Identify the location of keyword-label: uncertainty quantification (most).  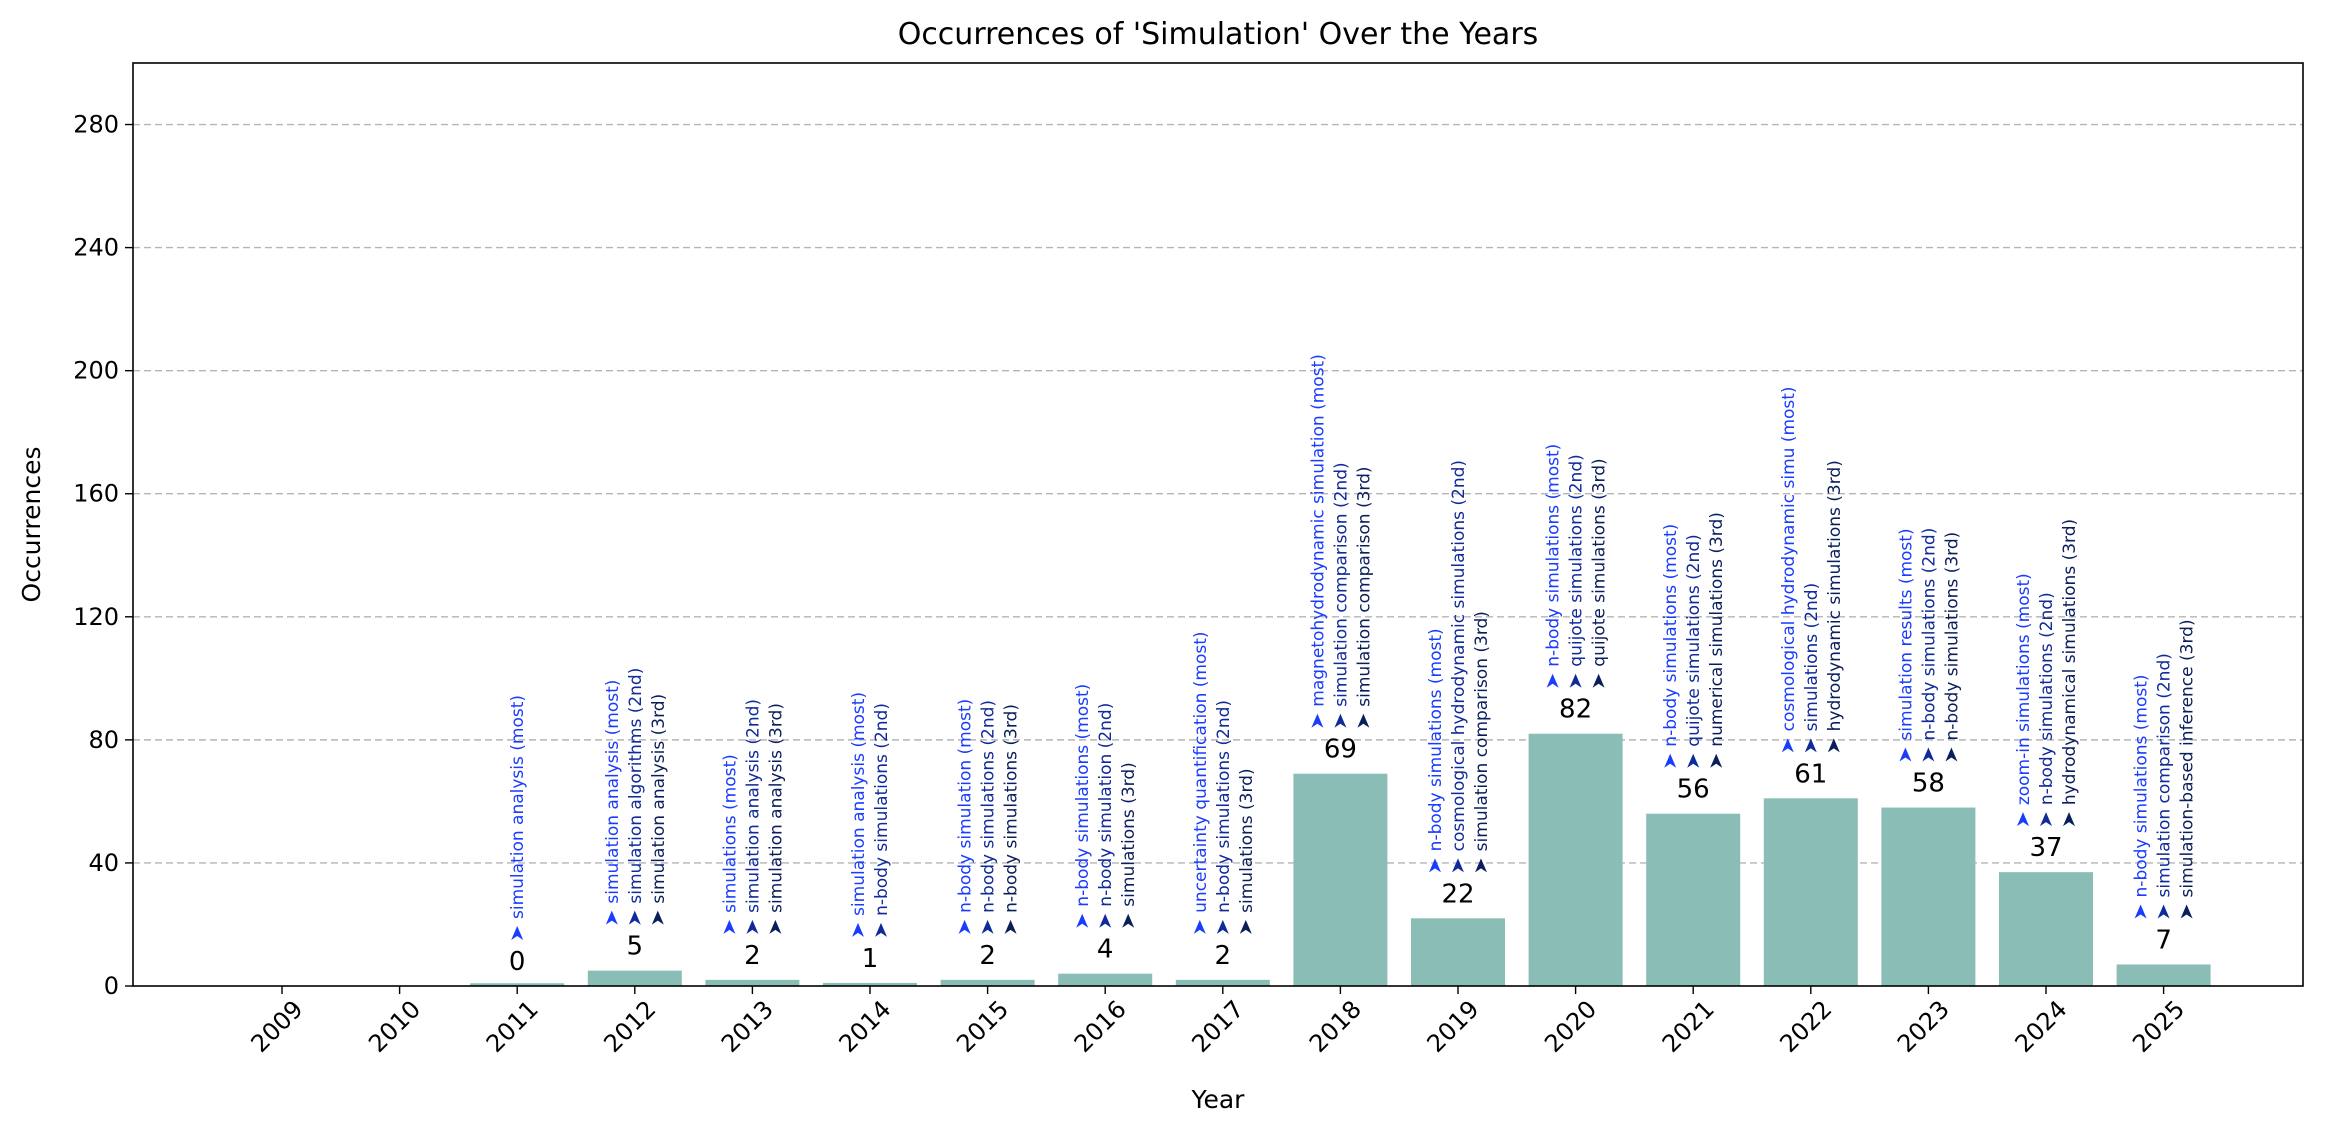
(1201, 771).